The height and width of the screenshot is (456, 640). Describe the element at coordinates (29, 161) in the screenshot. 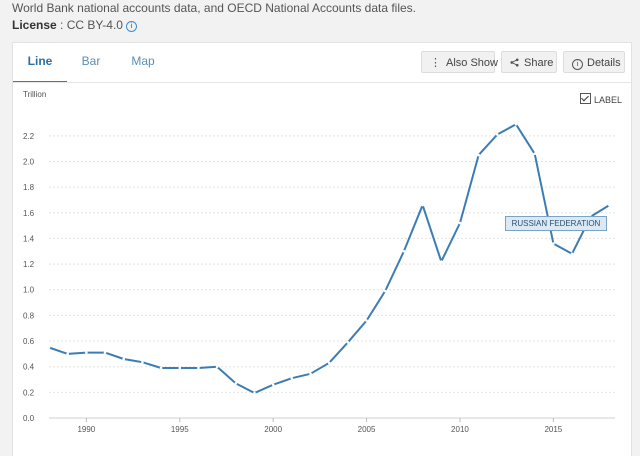

I see `y-tick-label: 2.0` at that location.